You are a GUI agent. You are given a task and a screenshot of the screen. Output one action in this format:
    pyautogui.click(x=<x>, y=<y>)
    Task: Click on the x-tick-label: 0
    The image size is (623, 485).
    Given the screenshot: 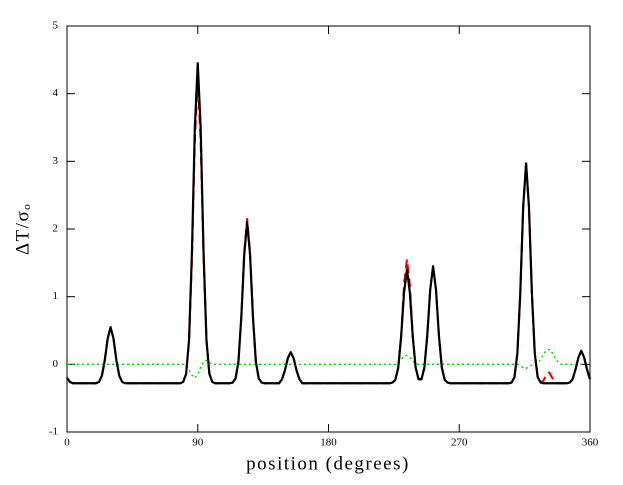 What is the action you would take?
    pyautogui.click(x=67, y=443)
    